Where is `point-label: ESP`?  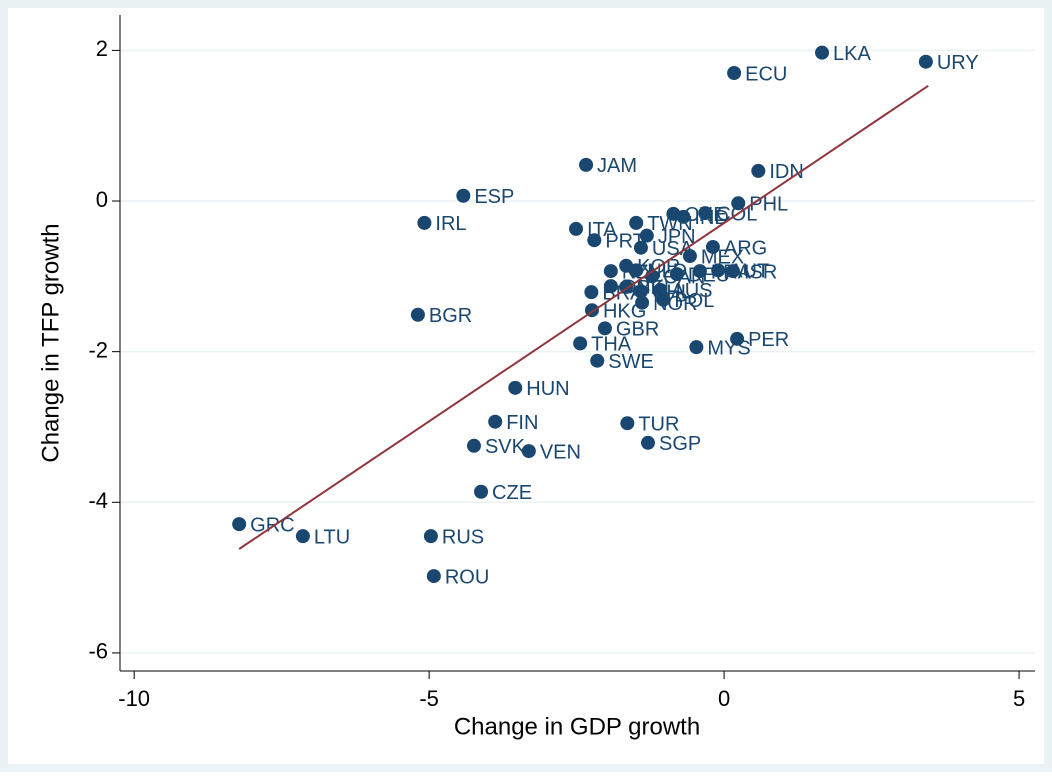 point-label: ESP is located at coordinates (494, 197).